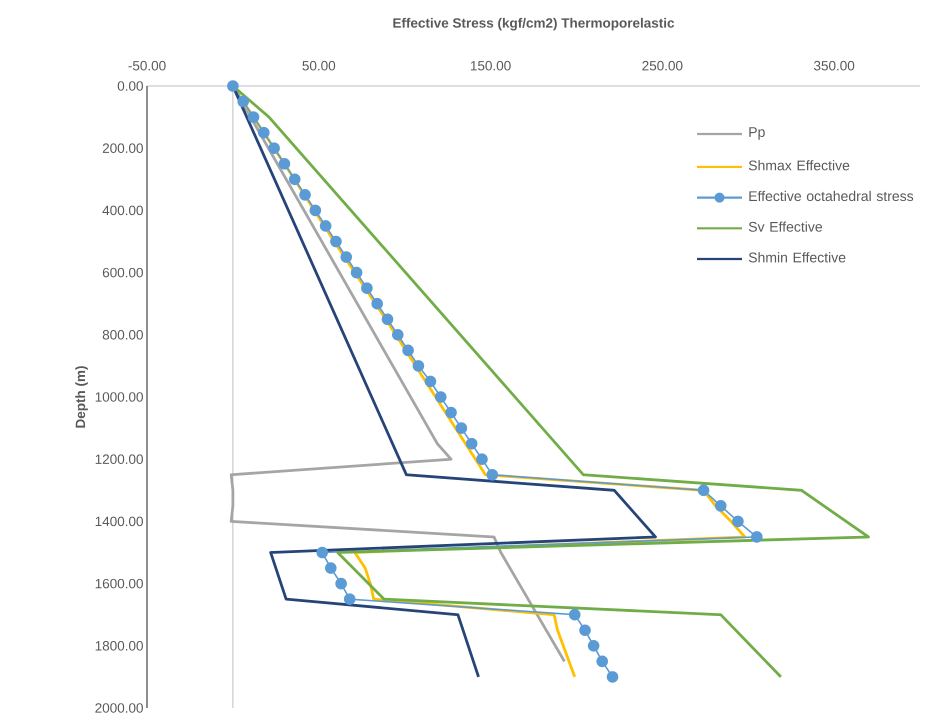  Describe the element at coordinates (130, 86) in the screenshot. I see `y-tick-label: 0.00` at that location.